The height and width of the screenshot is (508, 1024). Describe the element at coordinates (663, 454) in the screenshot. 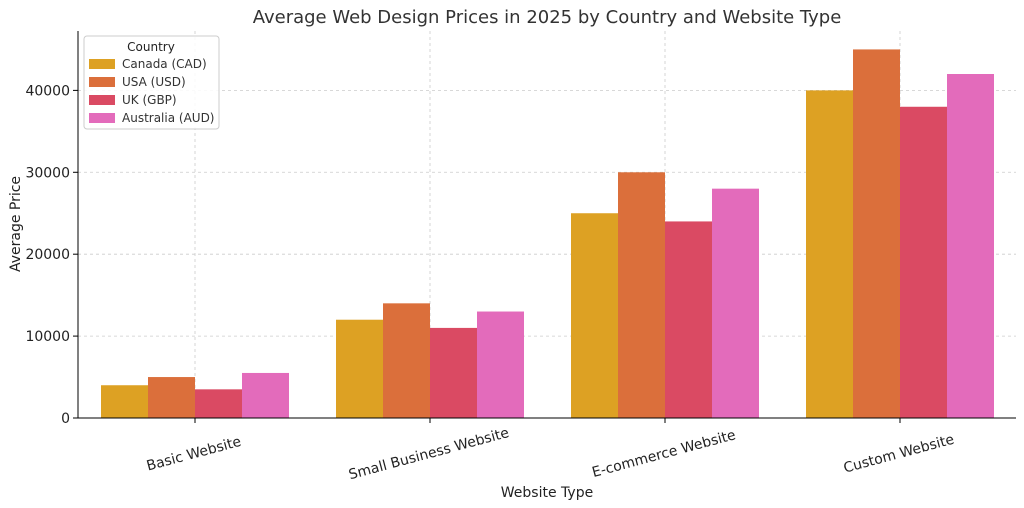

I see `x-tick-label: E-commerce Website` at that location.